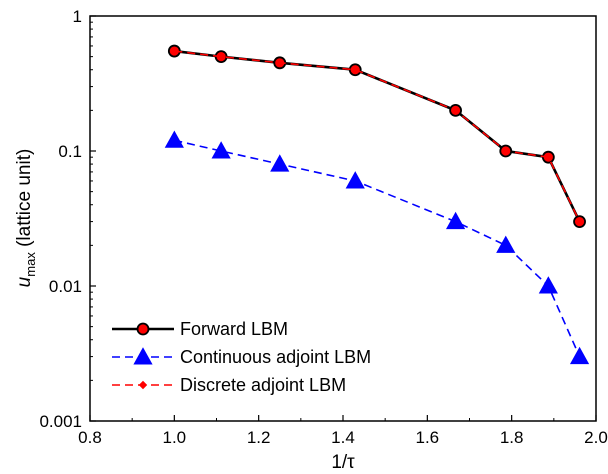 The width and height of the screenshot is (608, 474). I want to click on legend-label: Discrete adjoint LBM, so click(263, 385).